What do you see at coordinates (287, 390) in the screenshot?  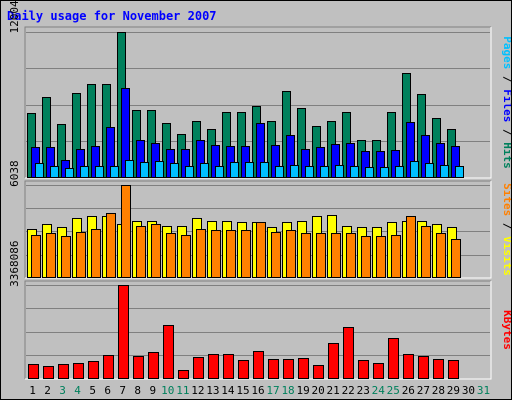 I see `day-label-18: 18` at bounding box center [287, 390].